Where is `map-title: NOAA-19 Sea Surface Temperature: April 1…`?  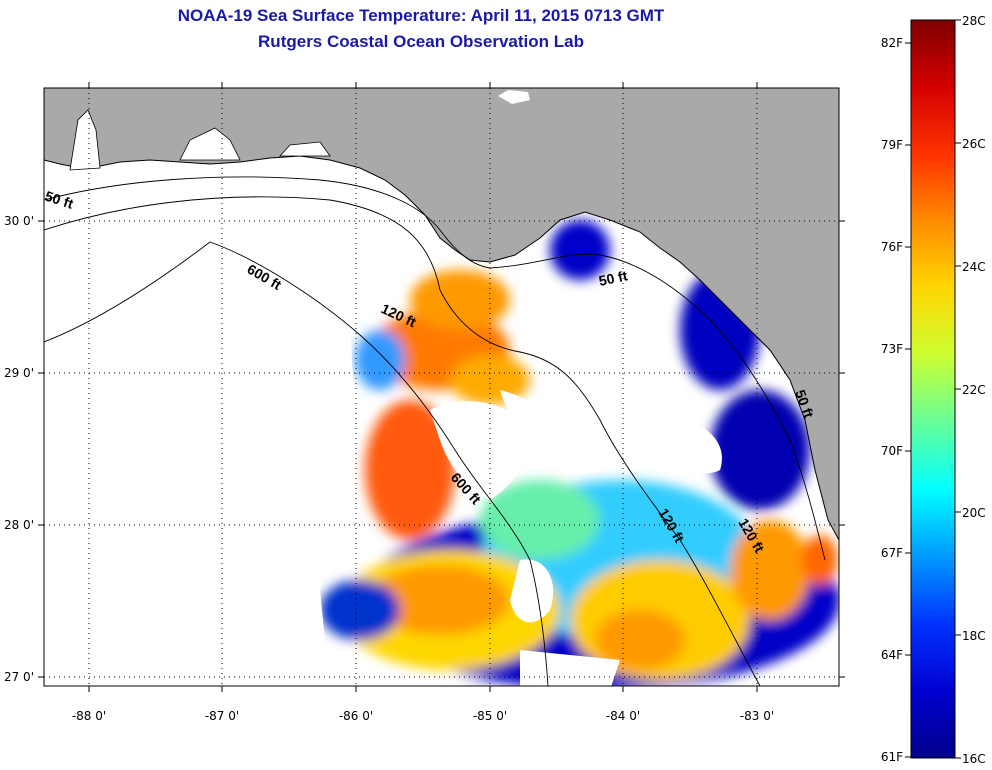 map-title: NOAA-19 Sea Surface Temperature: April 1… is located at coordinates (421, 15).